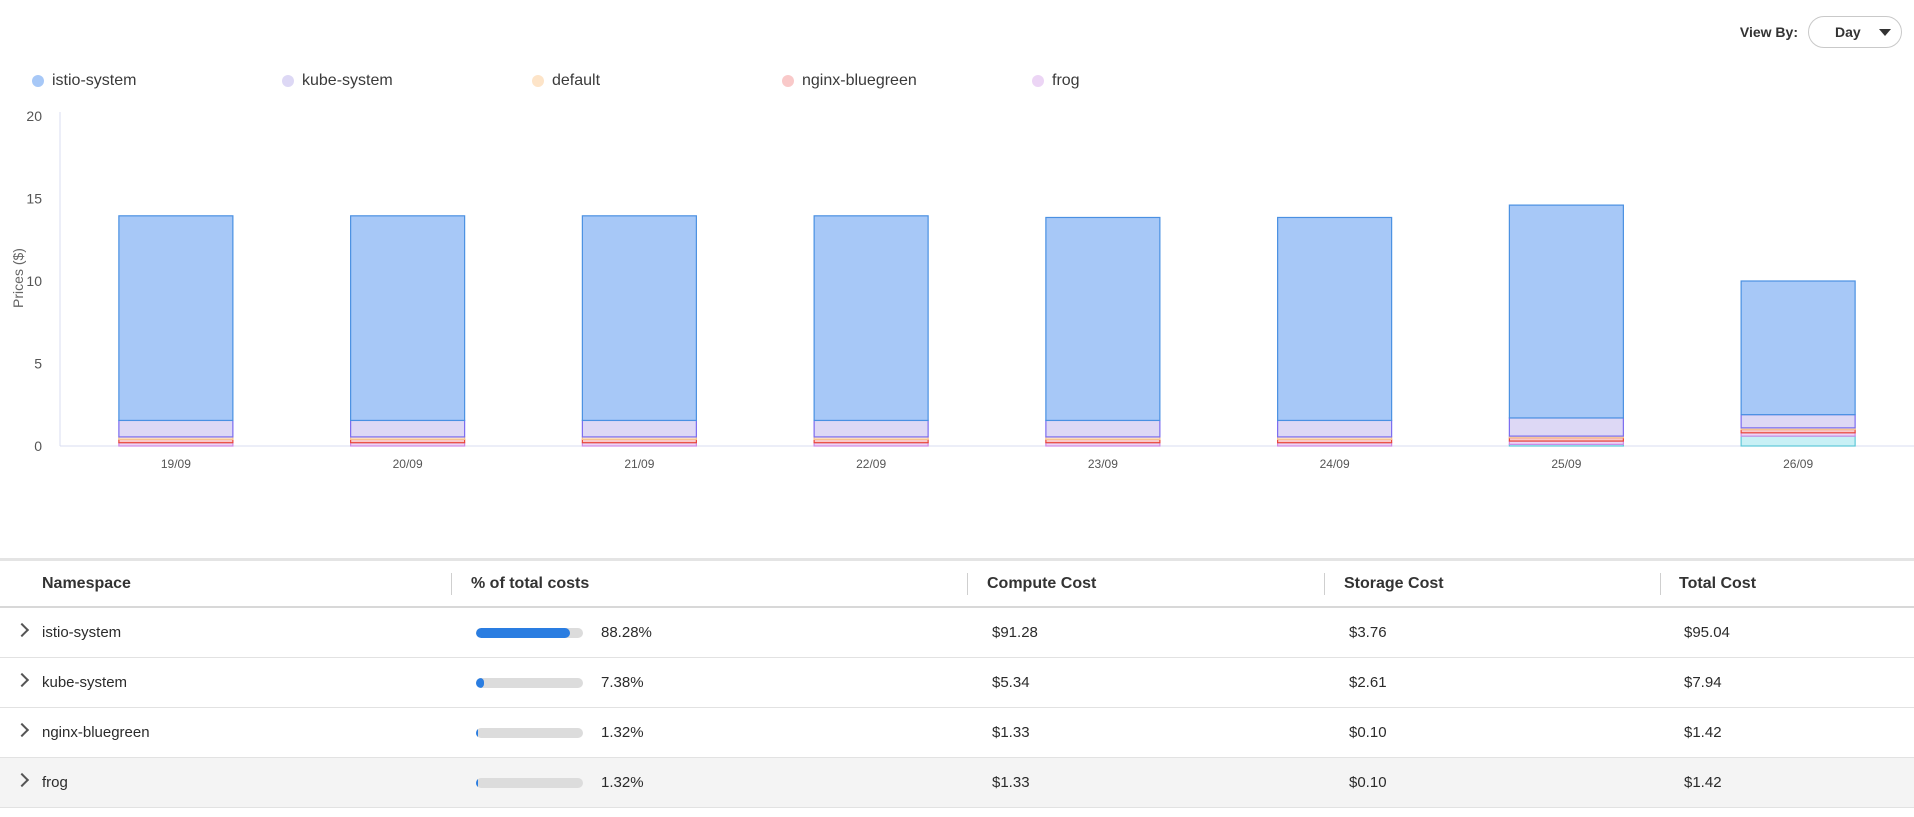  I want to click on legend-label: kube-system, so click(347, 80).